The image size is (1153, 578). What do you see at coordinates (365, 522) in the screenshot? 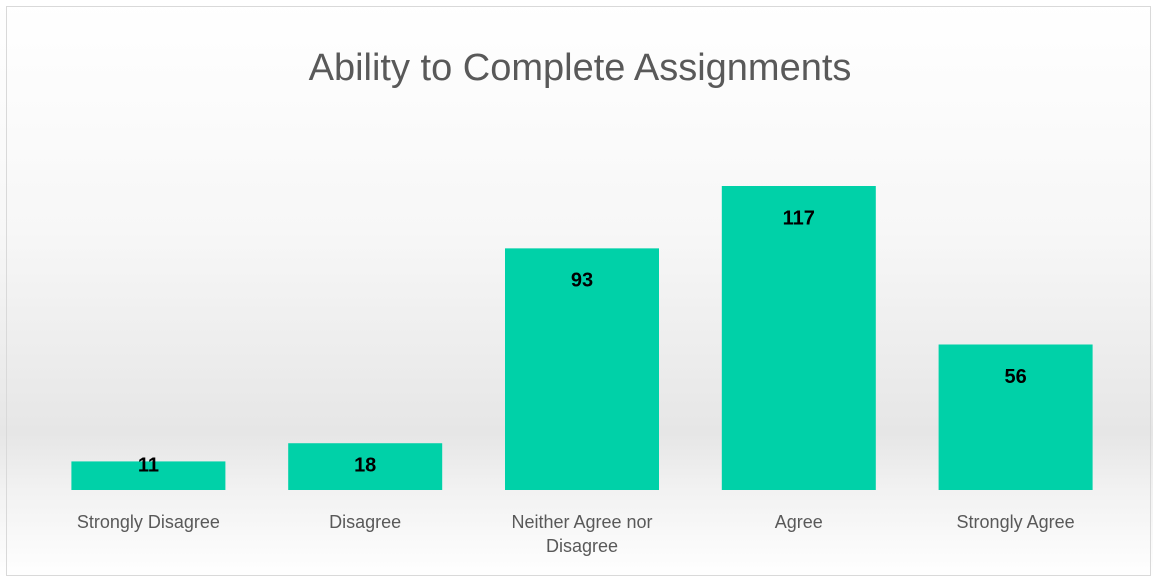
I see `x-tick-label: Disagree` at bounding box center [365, 522].